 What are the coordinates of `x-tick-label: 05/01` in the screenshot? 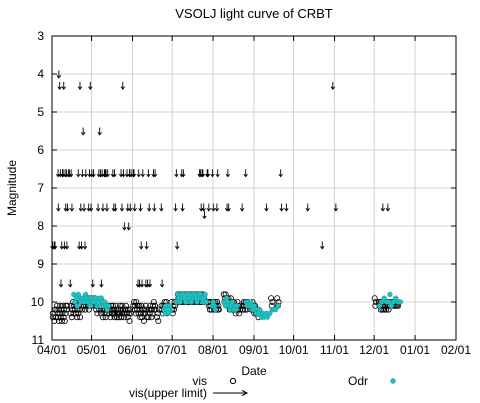 It's located at (92, 350).